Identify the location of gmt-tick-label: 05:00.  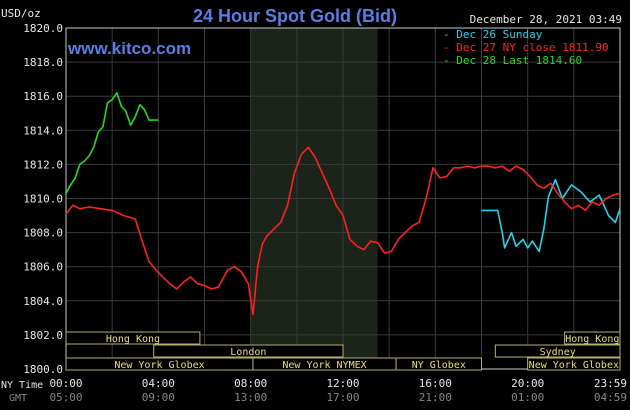
(65, 397).